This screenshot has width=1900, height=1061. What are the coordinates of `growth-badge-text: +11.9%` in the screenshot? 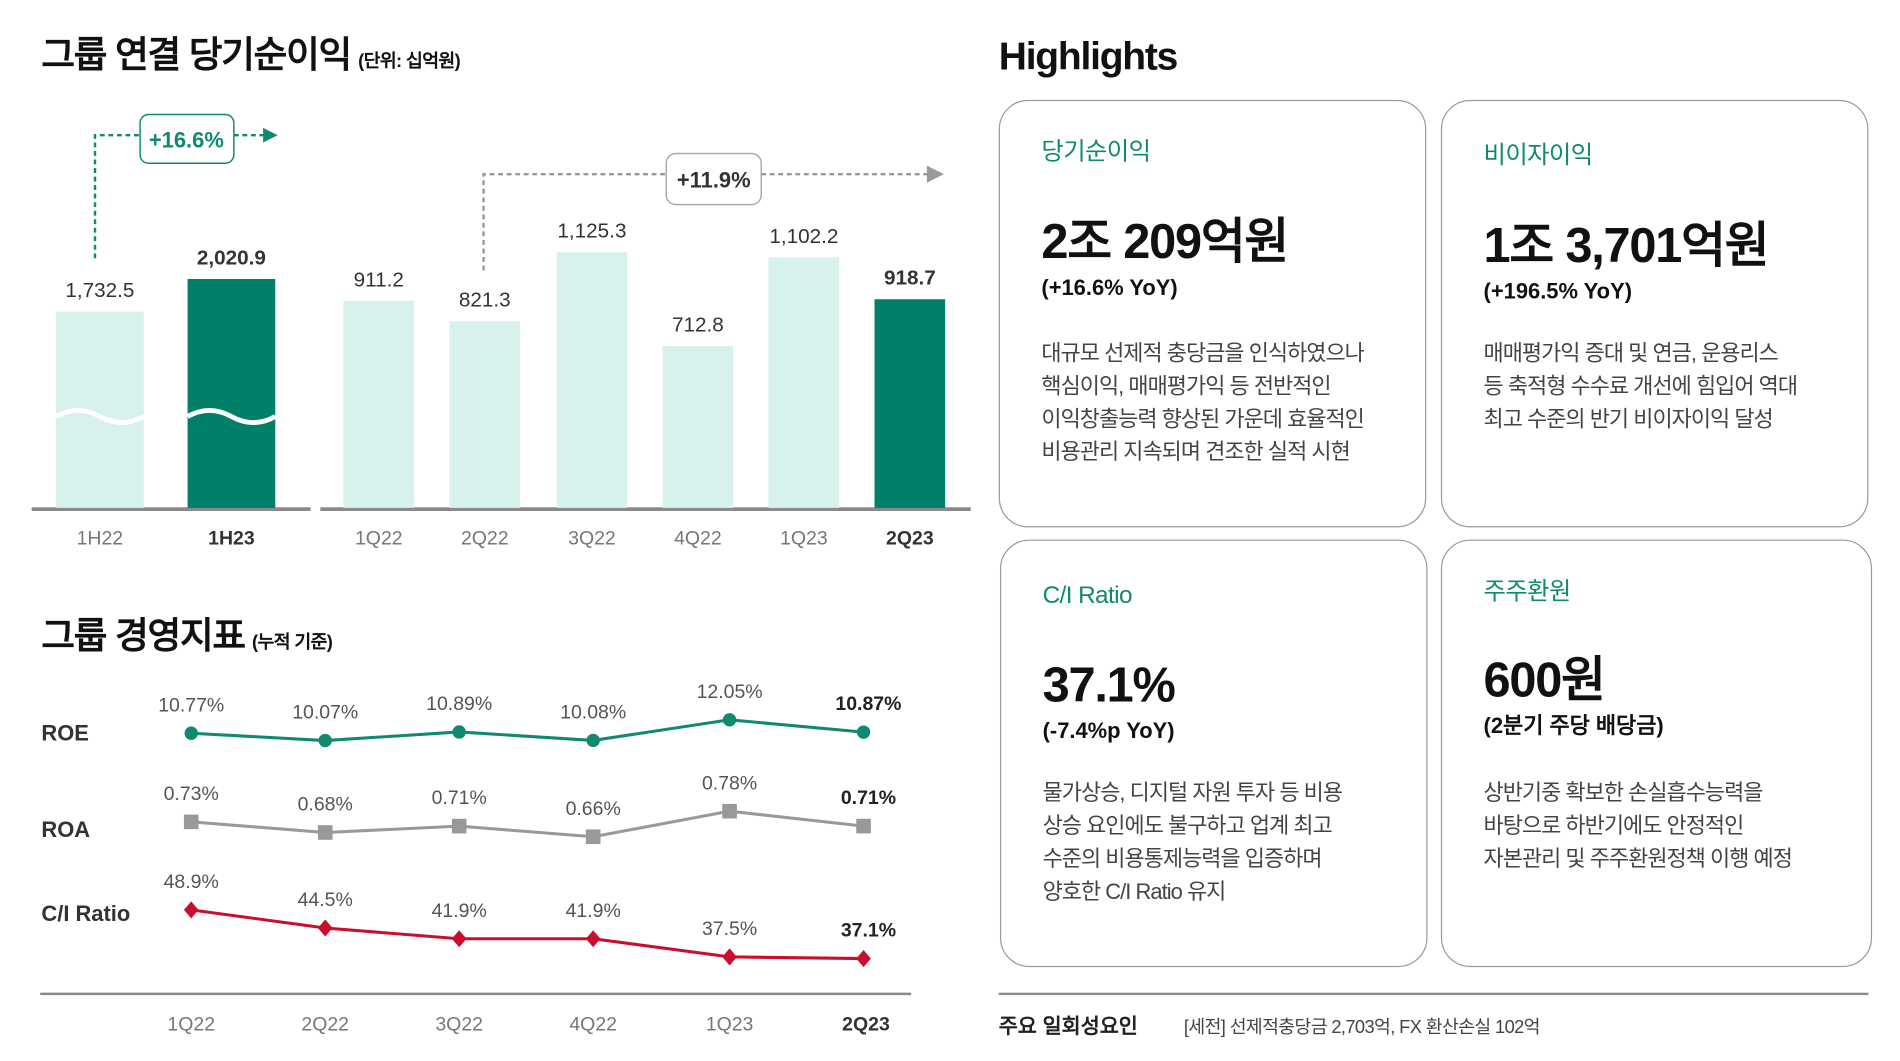 It's located at (714, 180).